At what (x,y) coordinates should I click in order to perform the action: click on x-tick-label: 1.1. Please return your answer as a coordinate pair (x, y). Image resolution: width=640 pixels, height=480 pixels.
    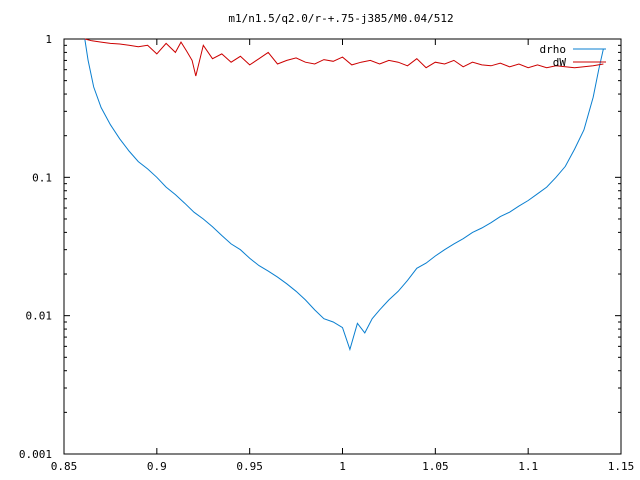
    Looking at the image, I should click on (528, 466).